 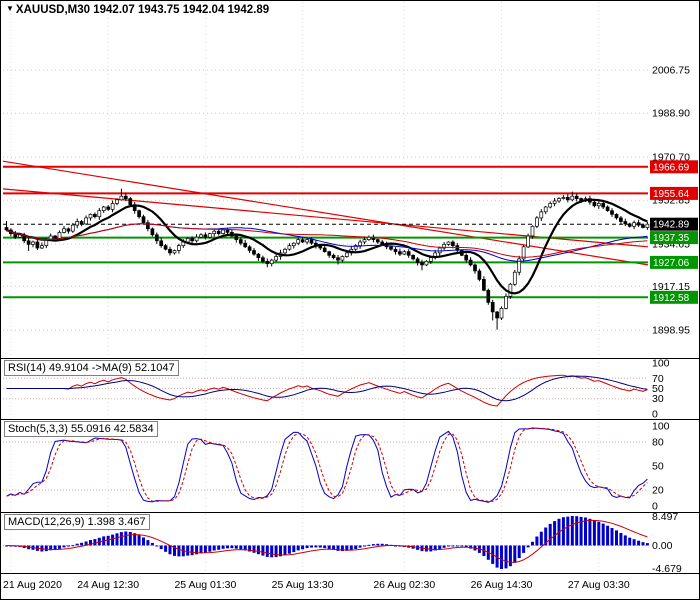 I want to click on y-axis-tick-label: 1898.95, so click(x=671, y=331).